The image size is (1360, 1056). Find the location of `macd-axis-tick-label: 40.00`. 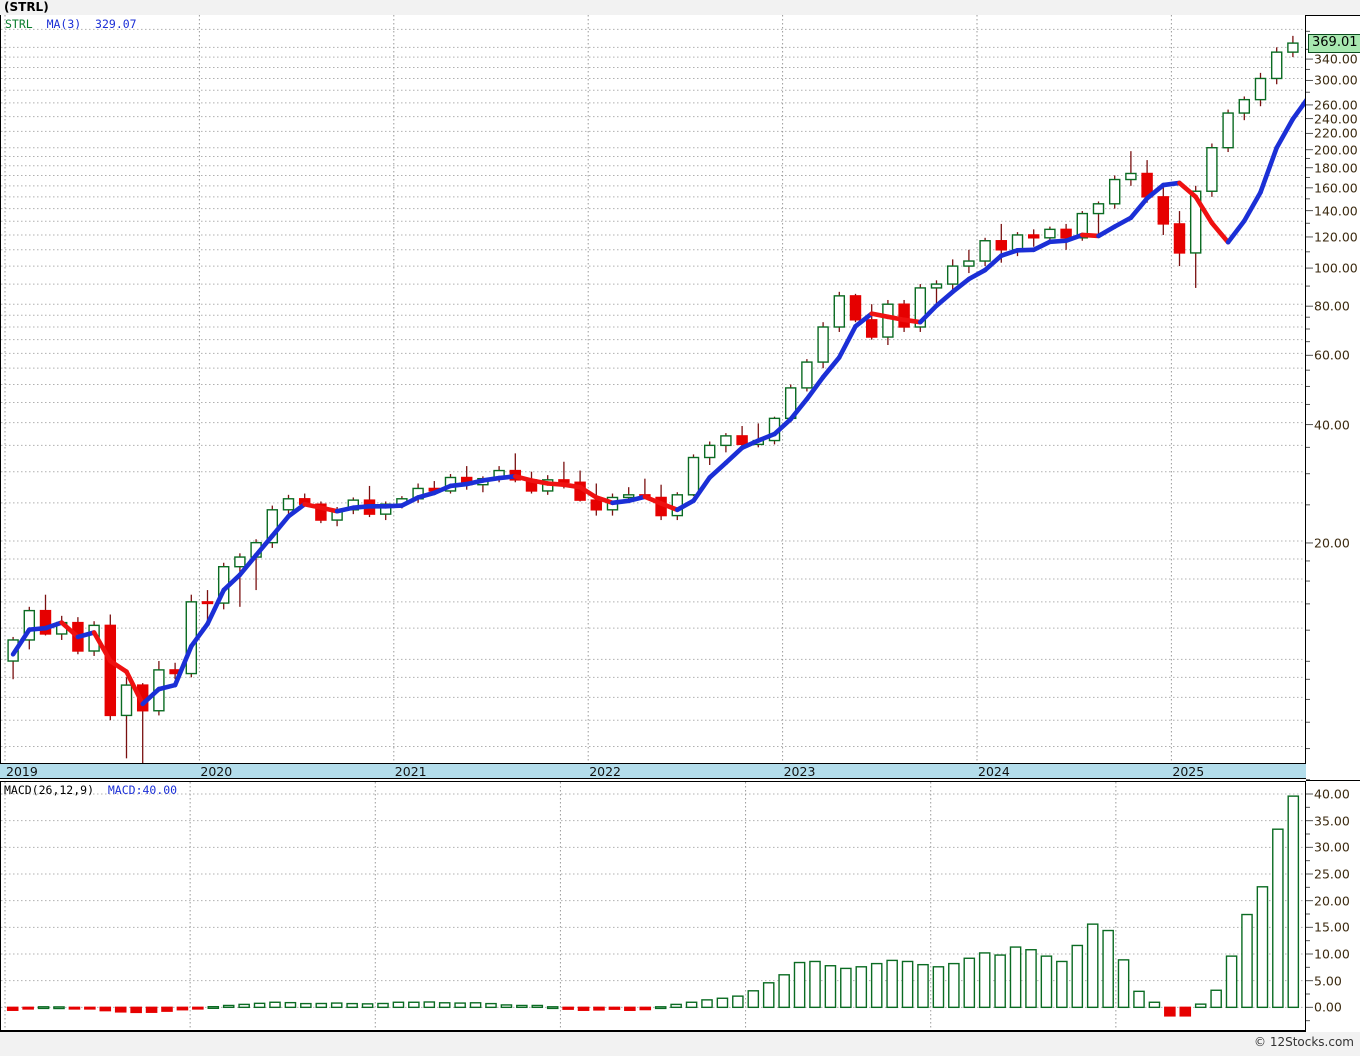

macd-axis-tick-label: 40.00 is located at coordinates (1332, 794).